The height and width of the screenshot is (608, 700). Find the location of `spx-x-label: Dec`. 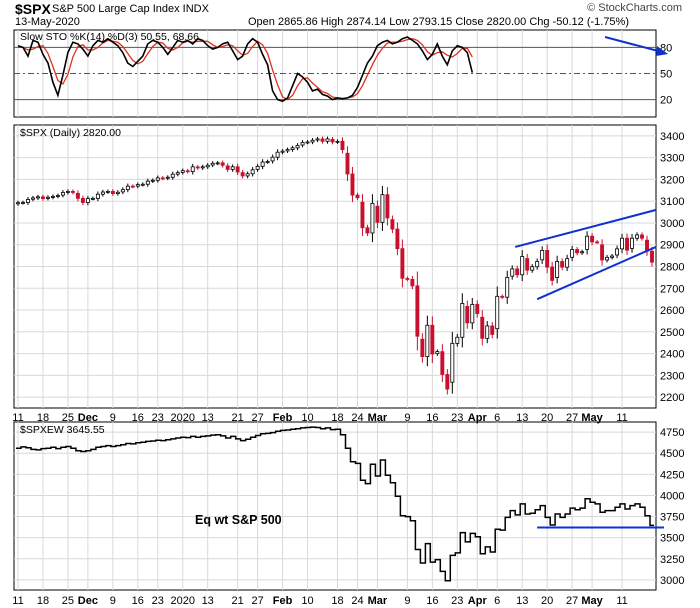

spx-x-label: Dec is located at coordinates (88, 418).